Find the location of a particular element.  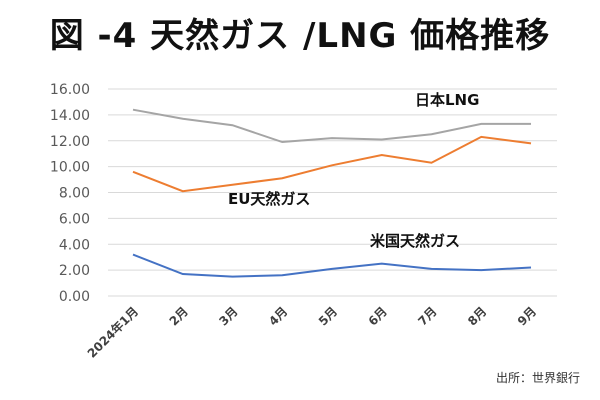

series-label: 日本LNG is located at coordinates (447, 100).